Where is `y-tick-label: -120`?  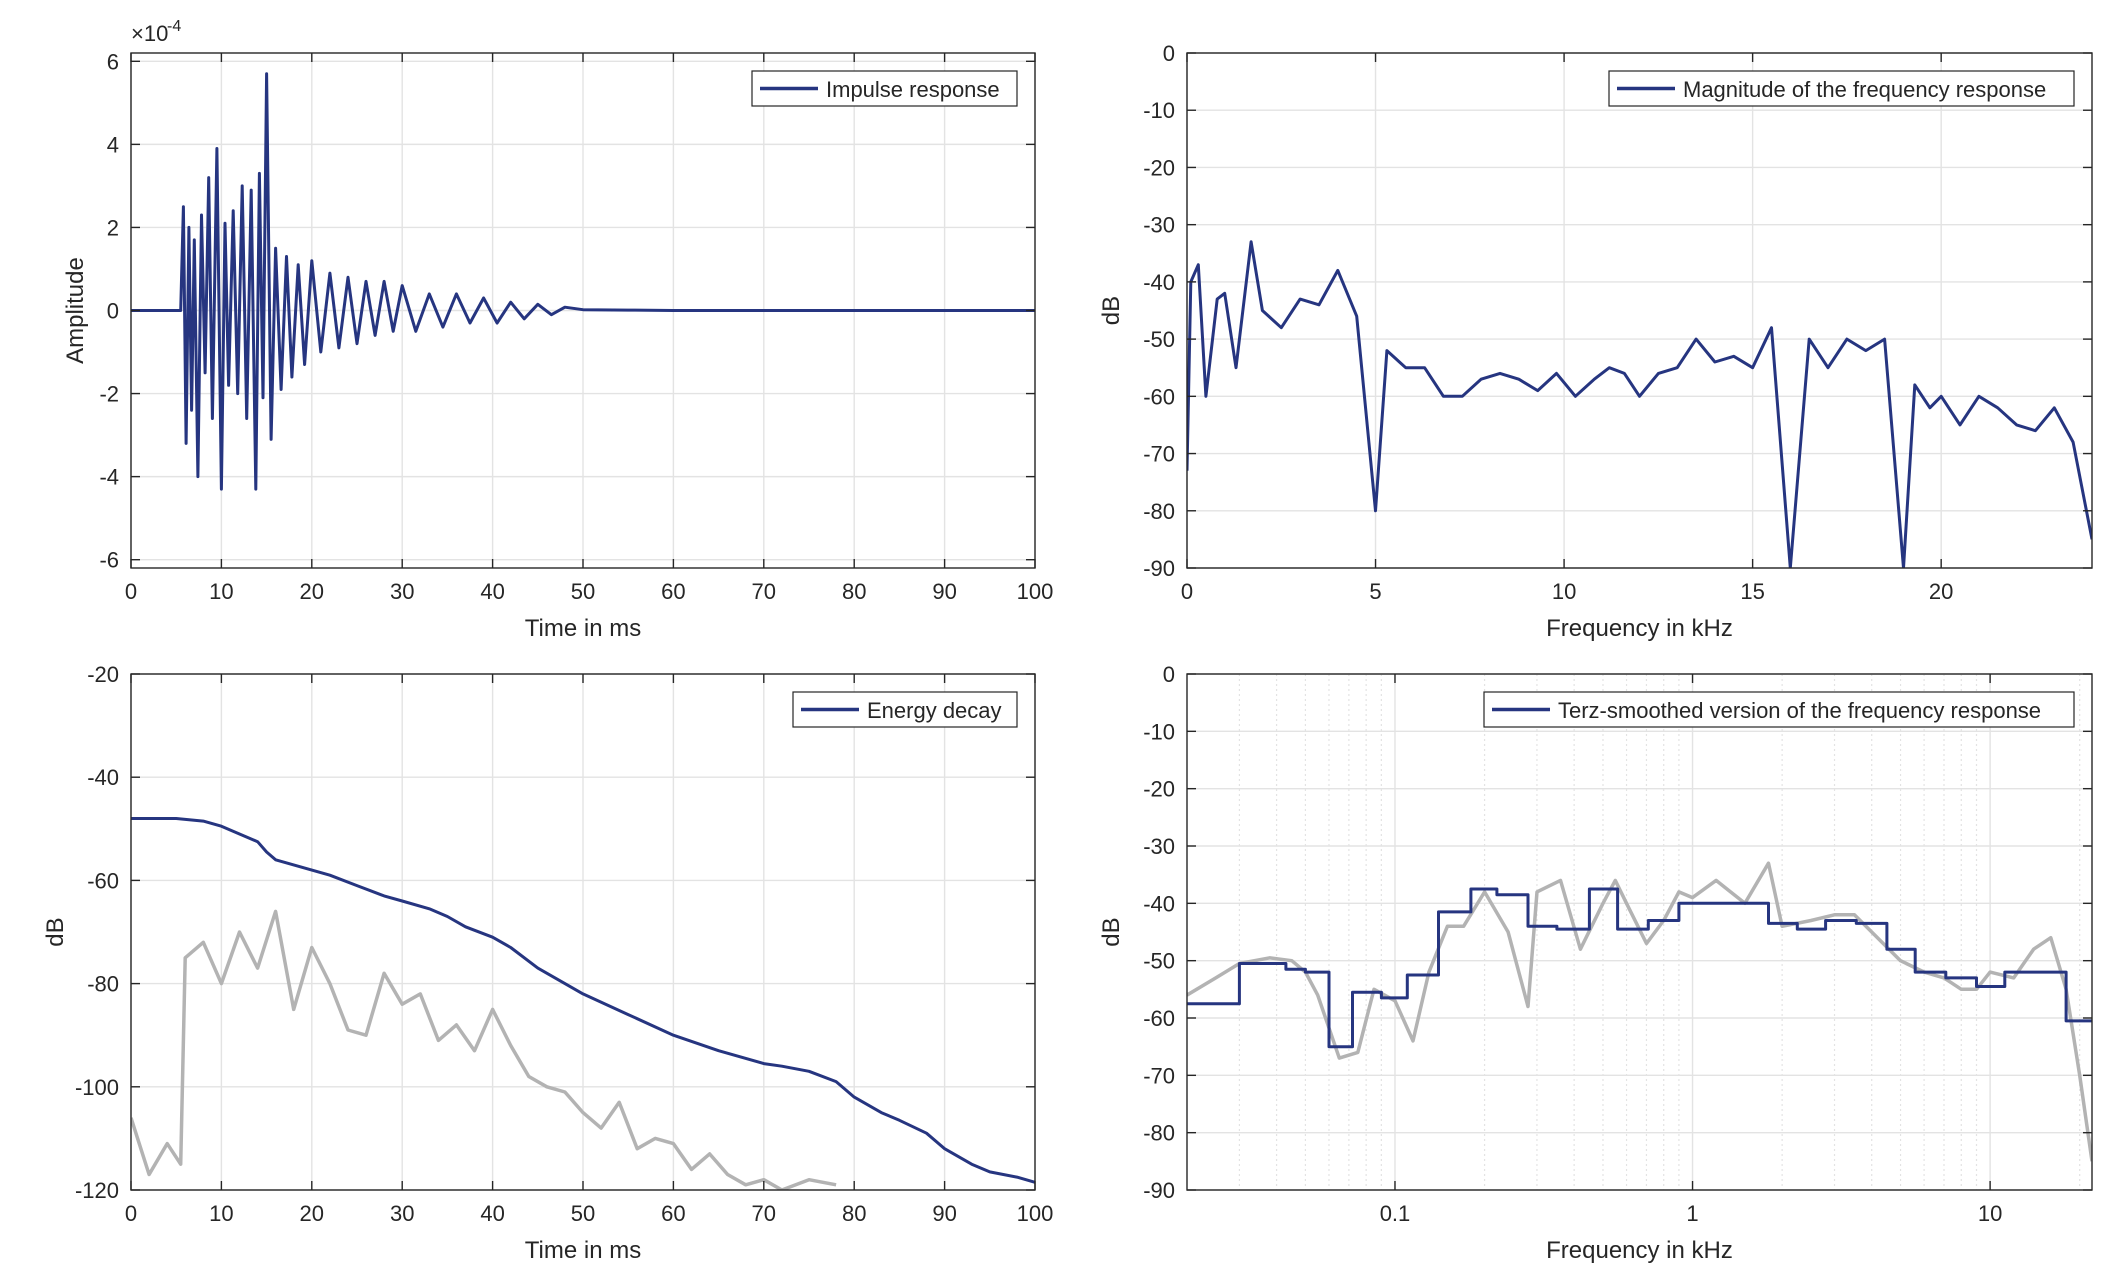
y-tick-label: -120 is located at coordinates (97, 1190).